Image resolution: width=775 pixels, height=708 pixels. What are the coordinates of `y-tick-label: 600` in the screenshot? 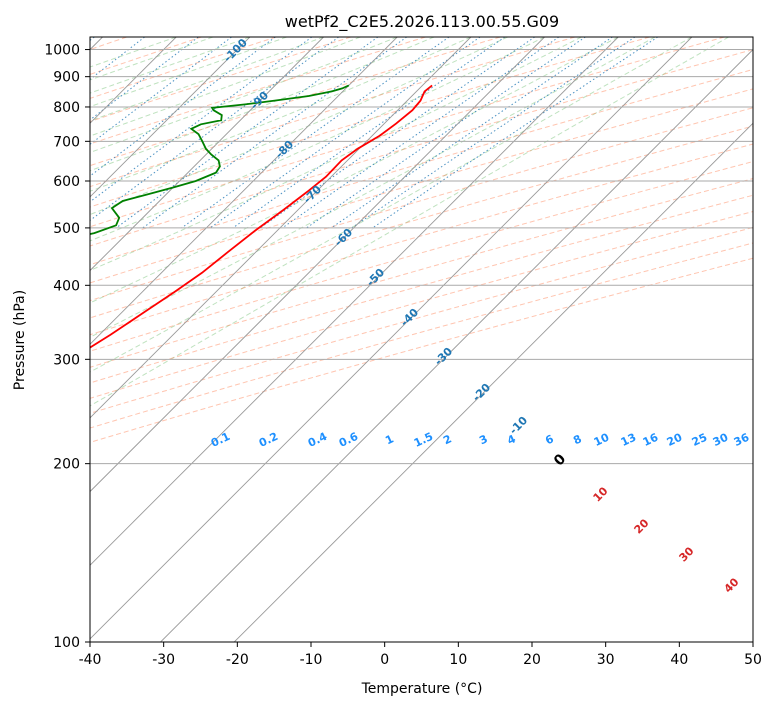 It's located at (66, 182).